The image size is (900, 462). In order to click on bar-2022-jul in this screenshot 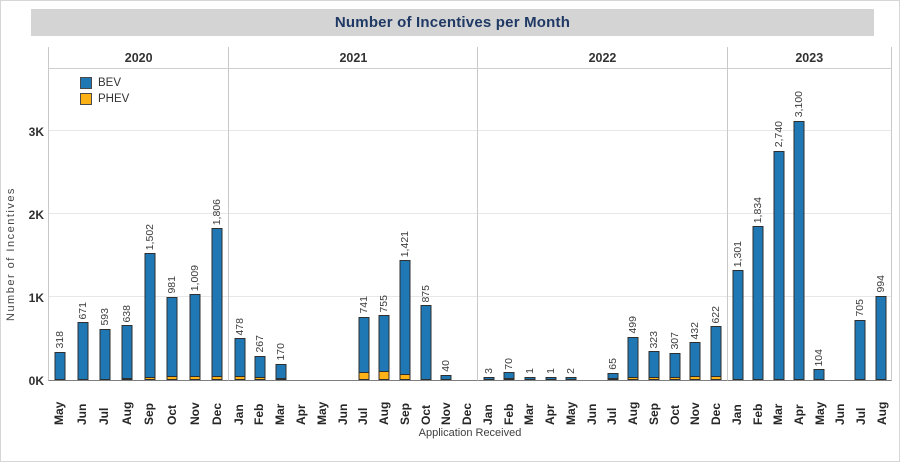, I will do `click(613, 376)`.